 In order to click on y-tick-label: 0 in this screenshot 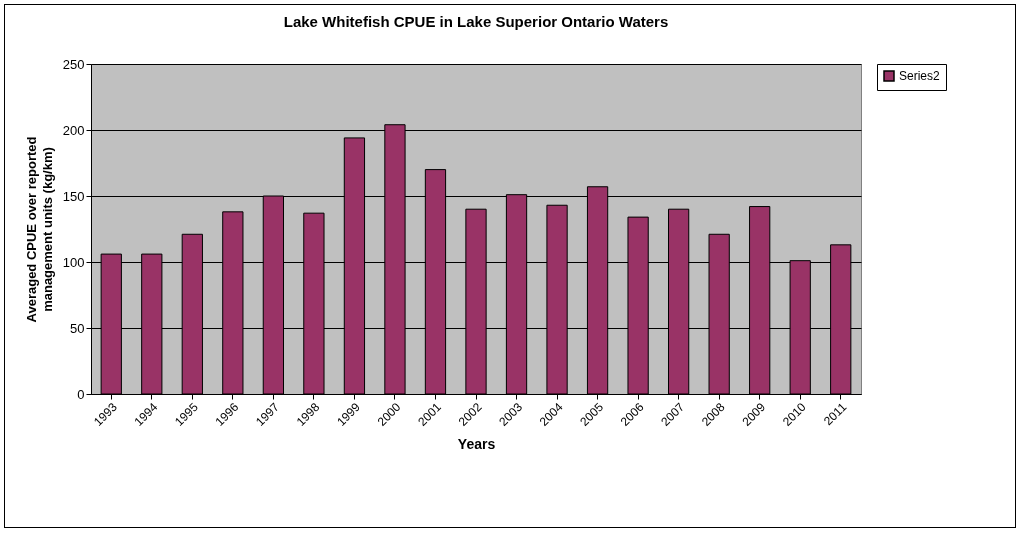, I will do `click(81, 394)`.